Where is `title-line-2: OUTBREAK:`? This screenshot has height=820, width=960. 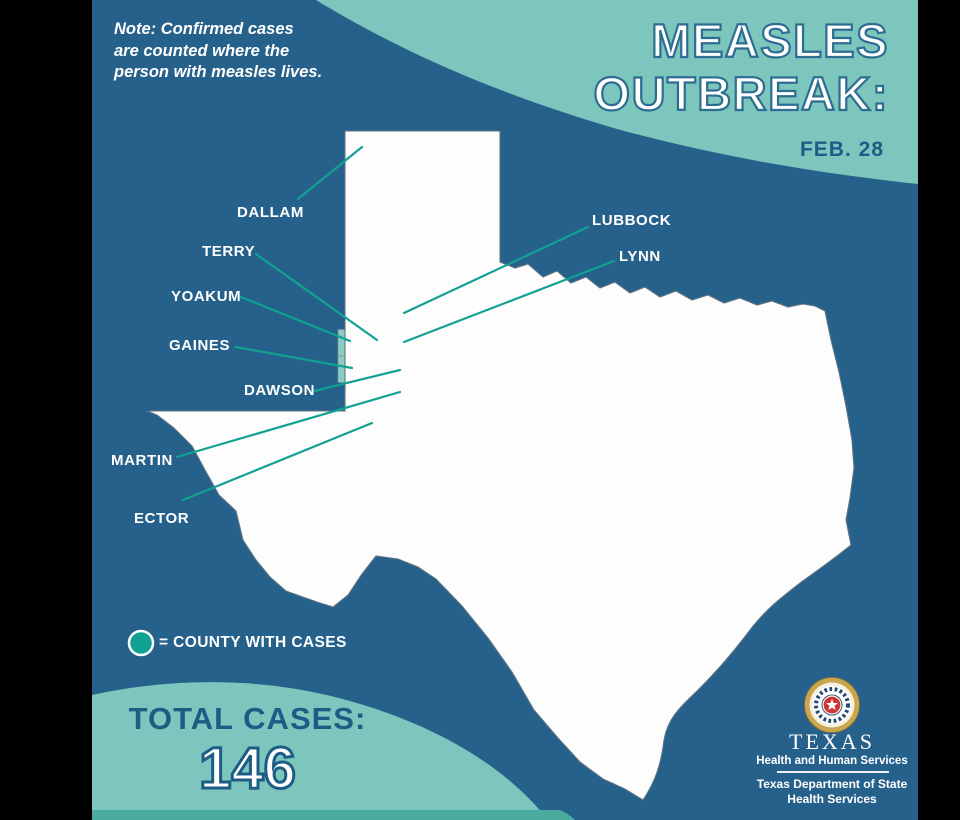
title-line-2: OUTBREAK: is located at coordinates (740, 93).